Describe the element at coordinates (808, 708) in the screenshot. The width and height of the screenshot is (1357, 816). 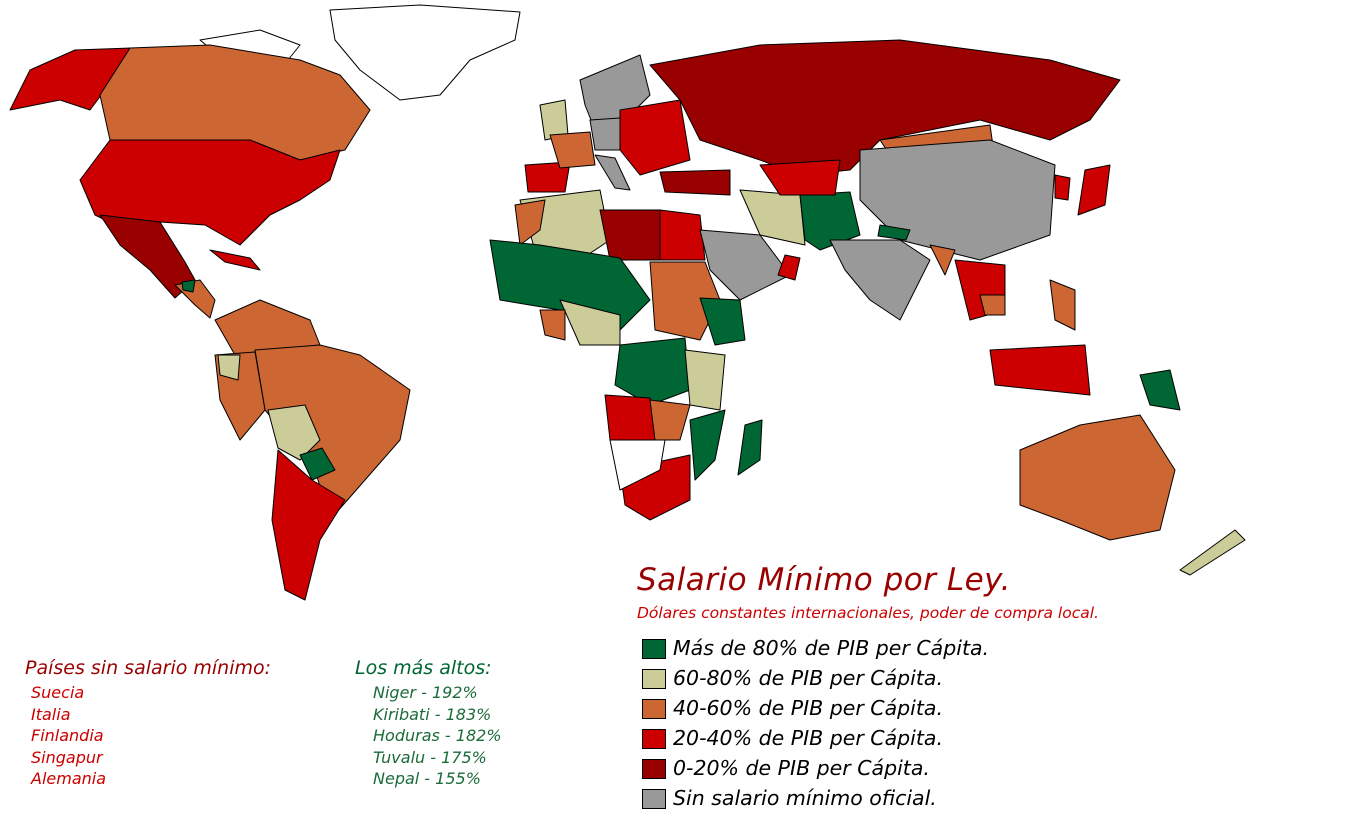
I see `legend-label: 40-60% de PIB per Cápita.` at that location.